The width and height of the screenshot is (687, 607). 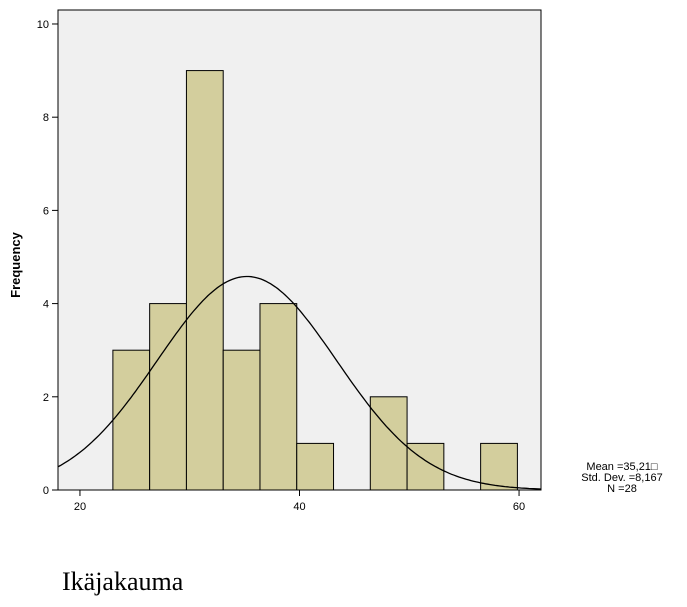 I want to click on y-axis-label: Frequency, so click(x=15, y=264).